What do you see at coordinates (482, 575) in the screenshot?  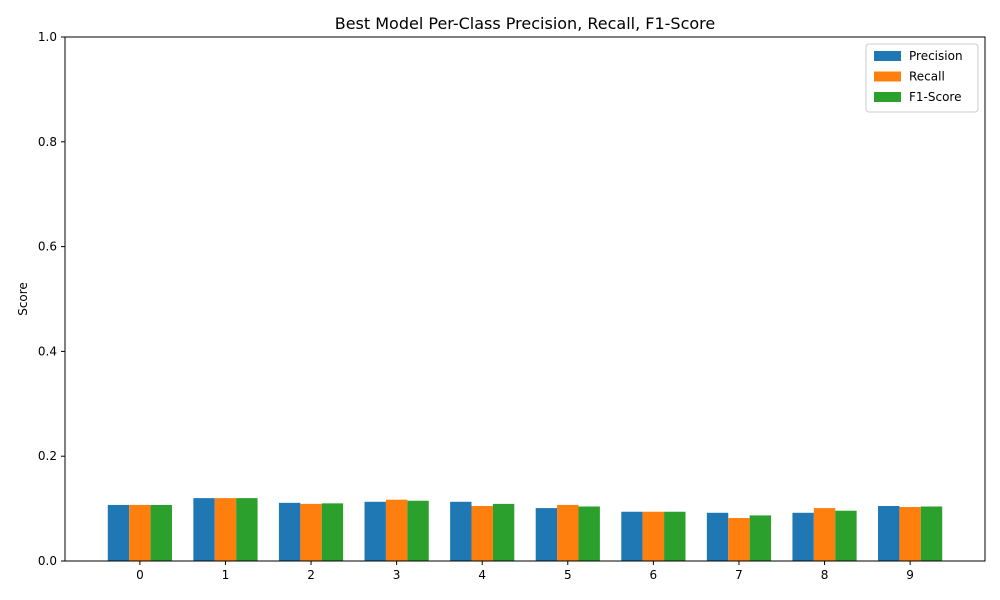 I see `x-tick-label: 4` at bounding box center [482, 575].